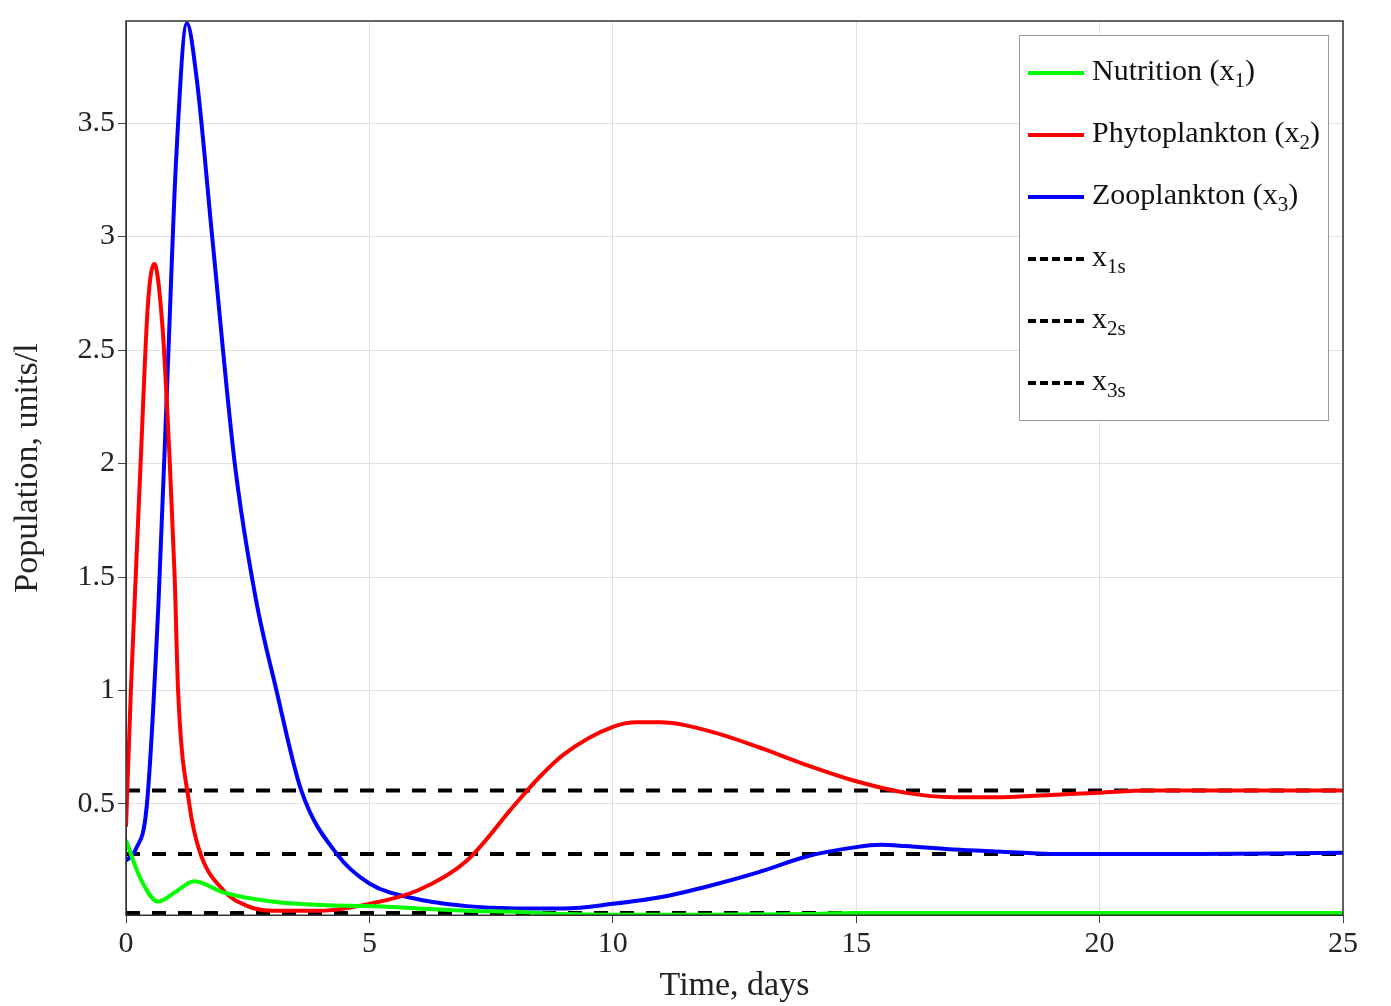 The image size is (1391, 1006). Describe the element at coordinates (734, 877) in the screenshot. I see `line-series` at that location.